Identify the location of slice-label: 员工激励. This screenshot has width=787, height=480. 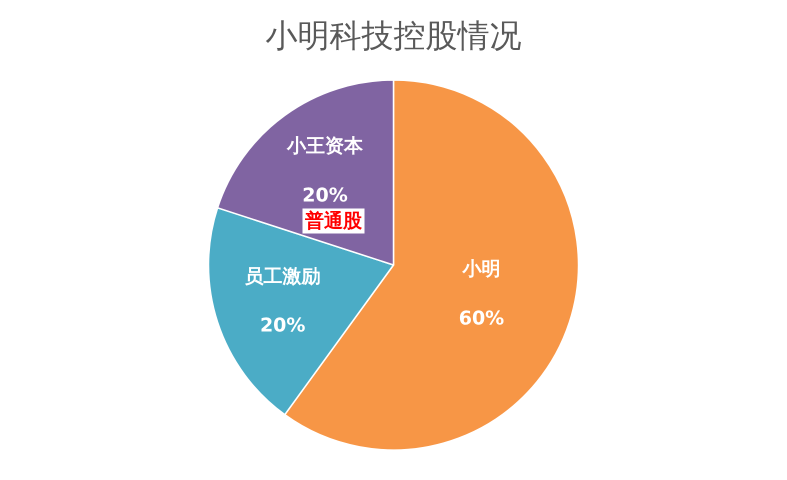
(282, 276).